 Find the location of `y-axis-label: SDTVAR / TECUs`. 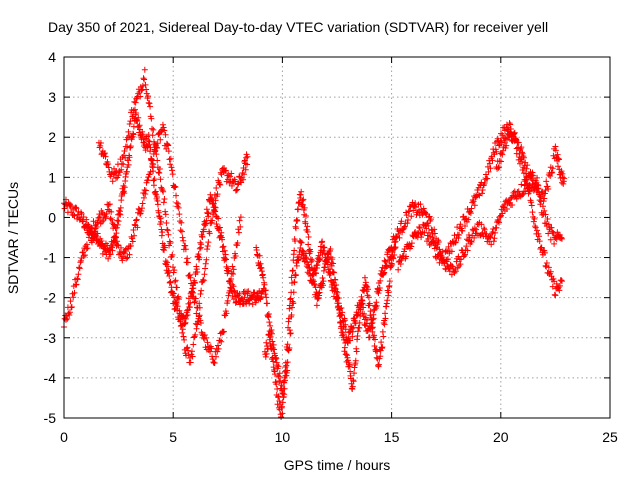

y-axis-label: SDTVAR / TECUs is located at coordinates (13, 238).